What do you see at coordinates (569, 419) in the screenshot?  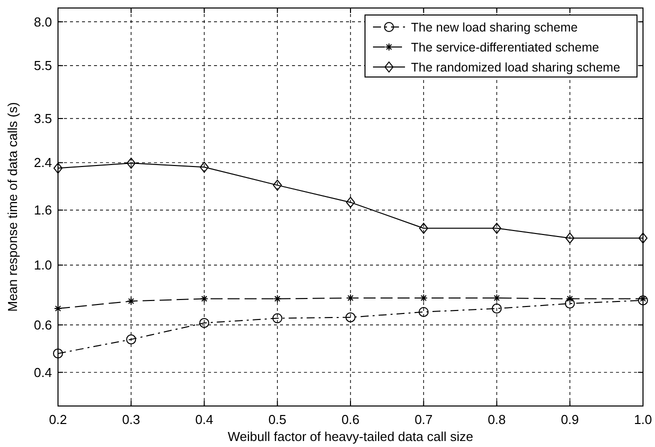 I see `x-tick-label: 0.9` at bounding box center [569, 419].